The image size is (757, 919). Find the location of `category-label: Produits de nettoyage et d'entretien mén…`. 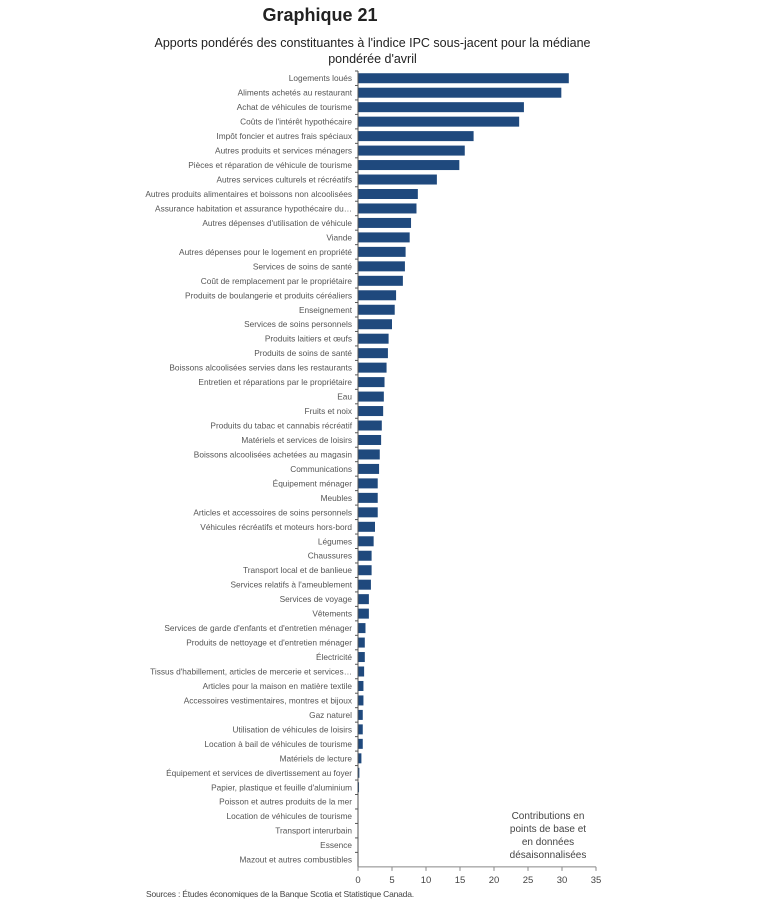

category-label: Produits de nettoyage et d'entretien mén… is located at coordinates (269, 643).